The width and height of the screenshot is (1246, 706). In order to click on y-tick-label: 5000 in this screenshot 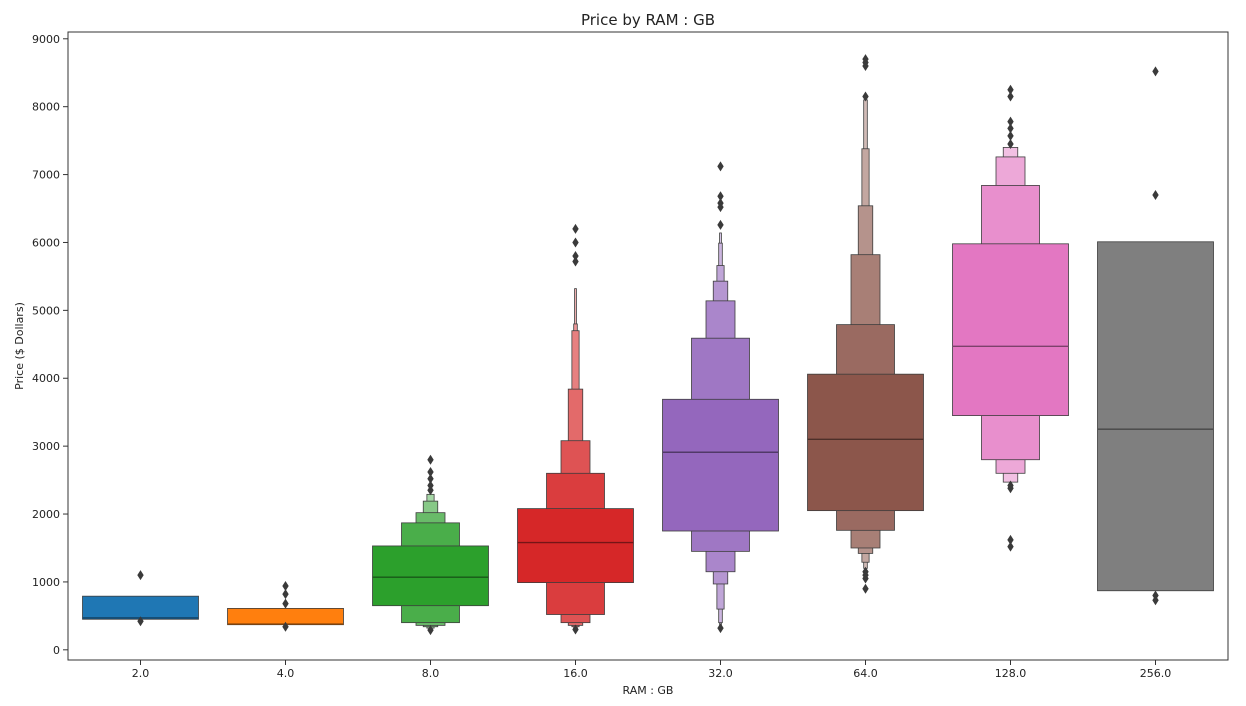, I will do `click(46, 310)`.